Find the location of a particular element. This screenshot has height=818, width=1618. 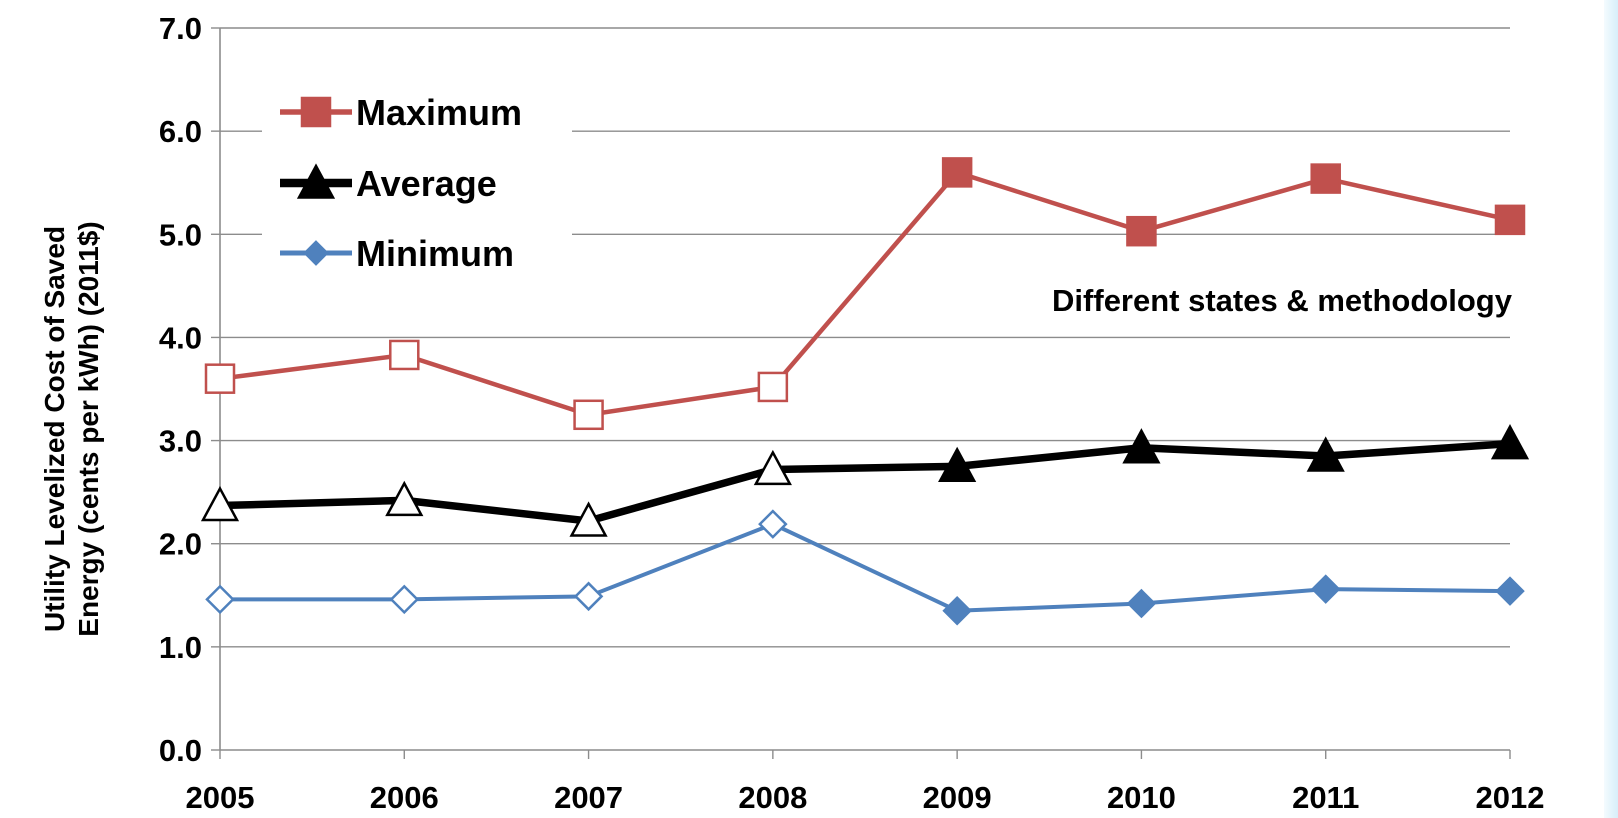

x-tick-label: 2006 is located at coordinates (404, 797).